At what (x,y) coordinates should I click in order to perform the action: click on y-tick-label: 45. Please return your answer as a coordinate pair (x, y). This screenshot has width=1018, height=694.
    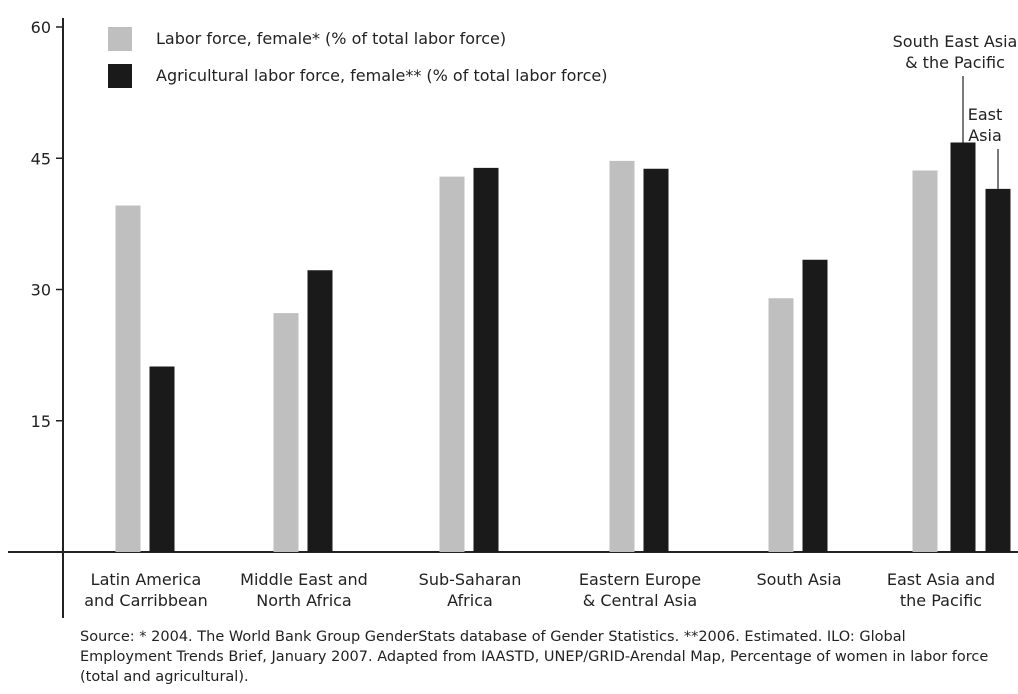
    Looking at the image, I should click on (41, 158).